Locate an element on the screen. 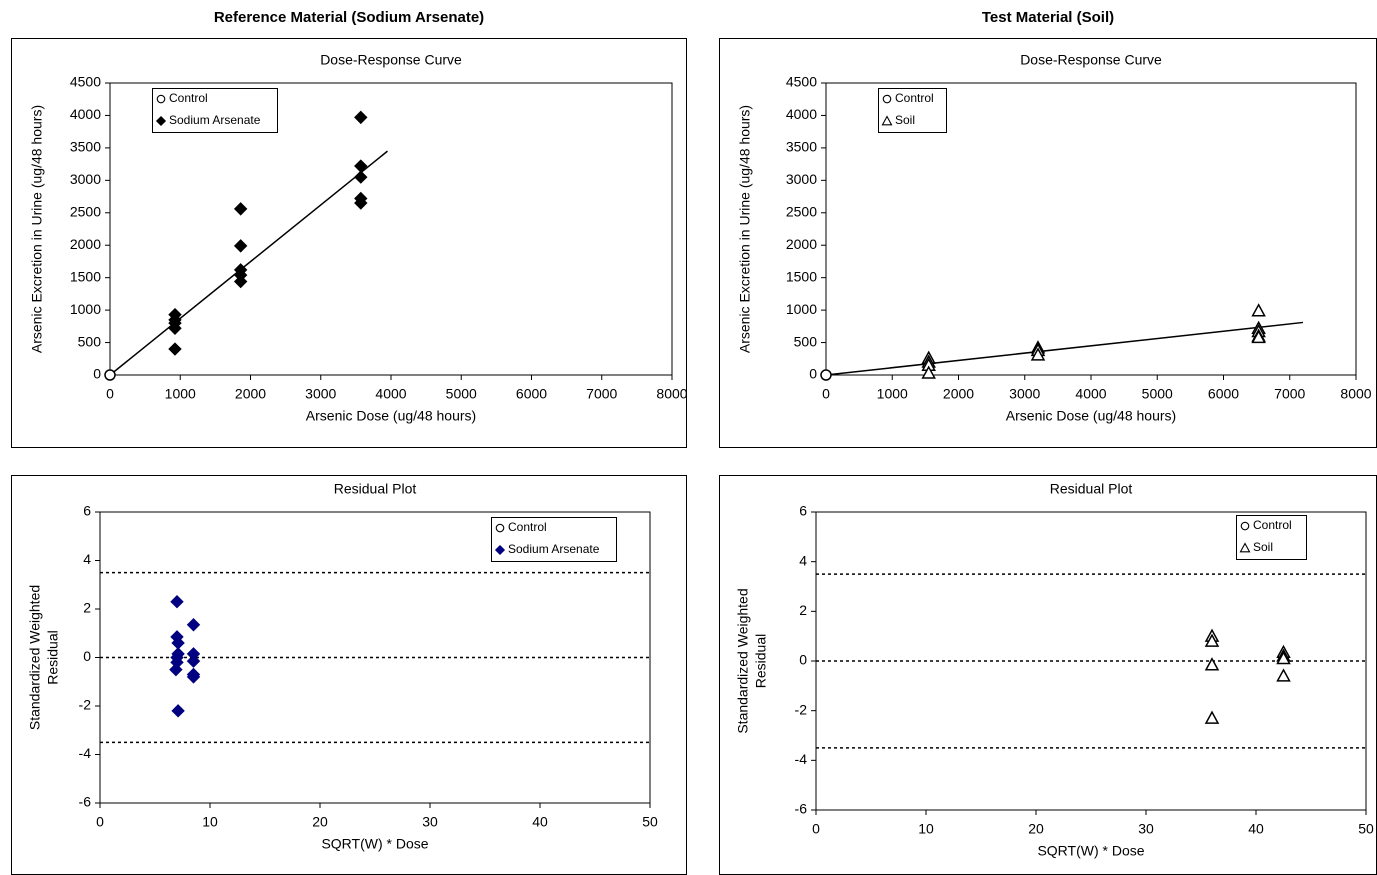  y-tick-label: -4 is located at coordinates (85, 753).